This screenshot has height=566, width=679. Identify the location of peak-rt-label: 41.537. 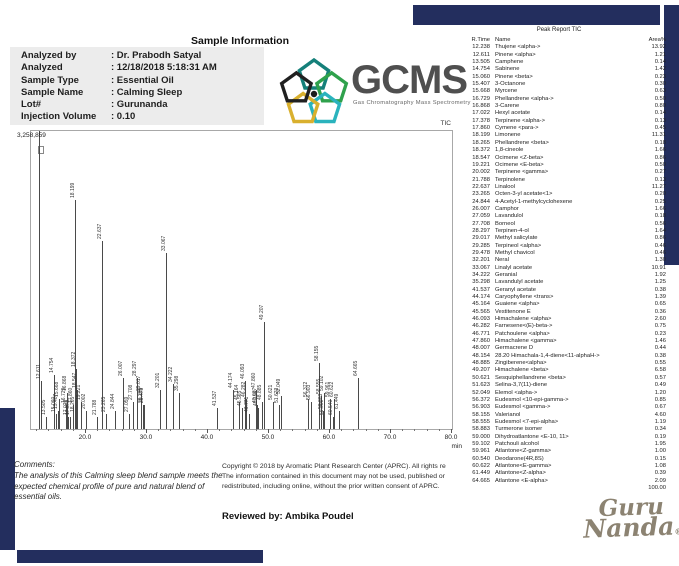
(215, 398).